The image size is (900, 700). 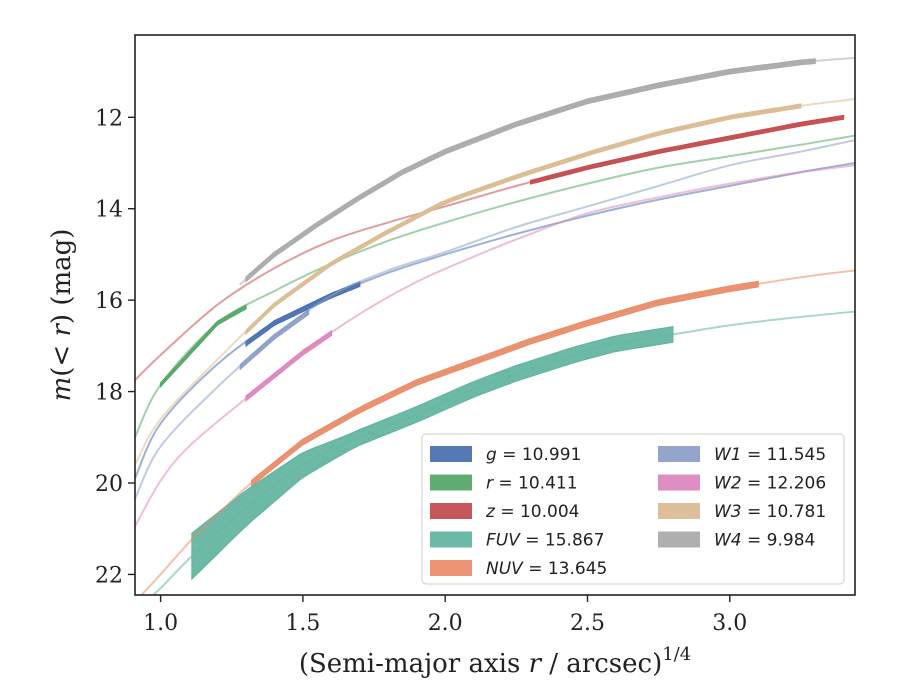 I want to click on x-tick-label: 1.0, so click(x=160, y=623).